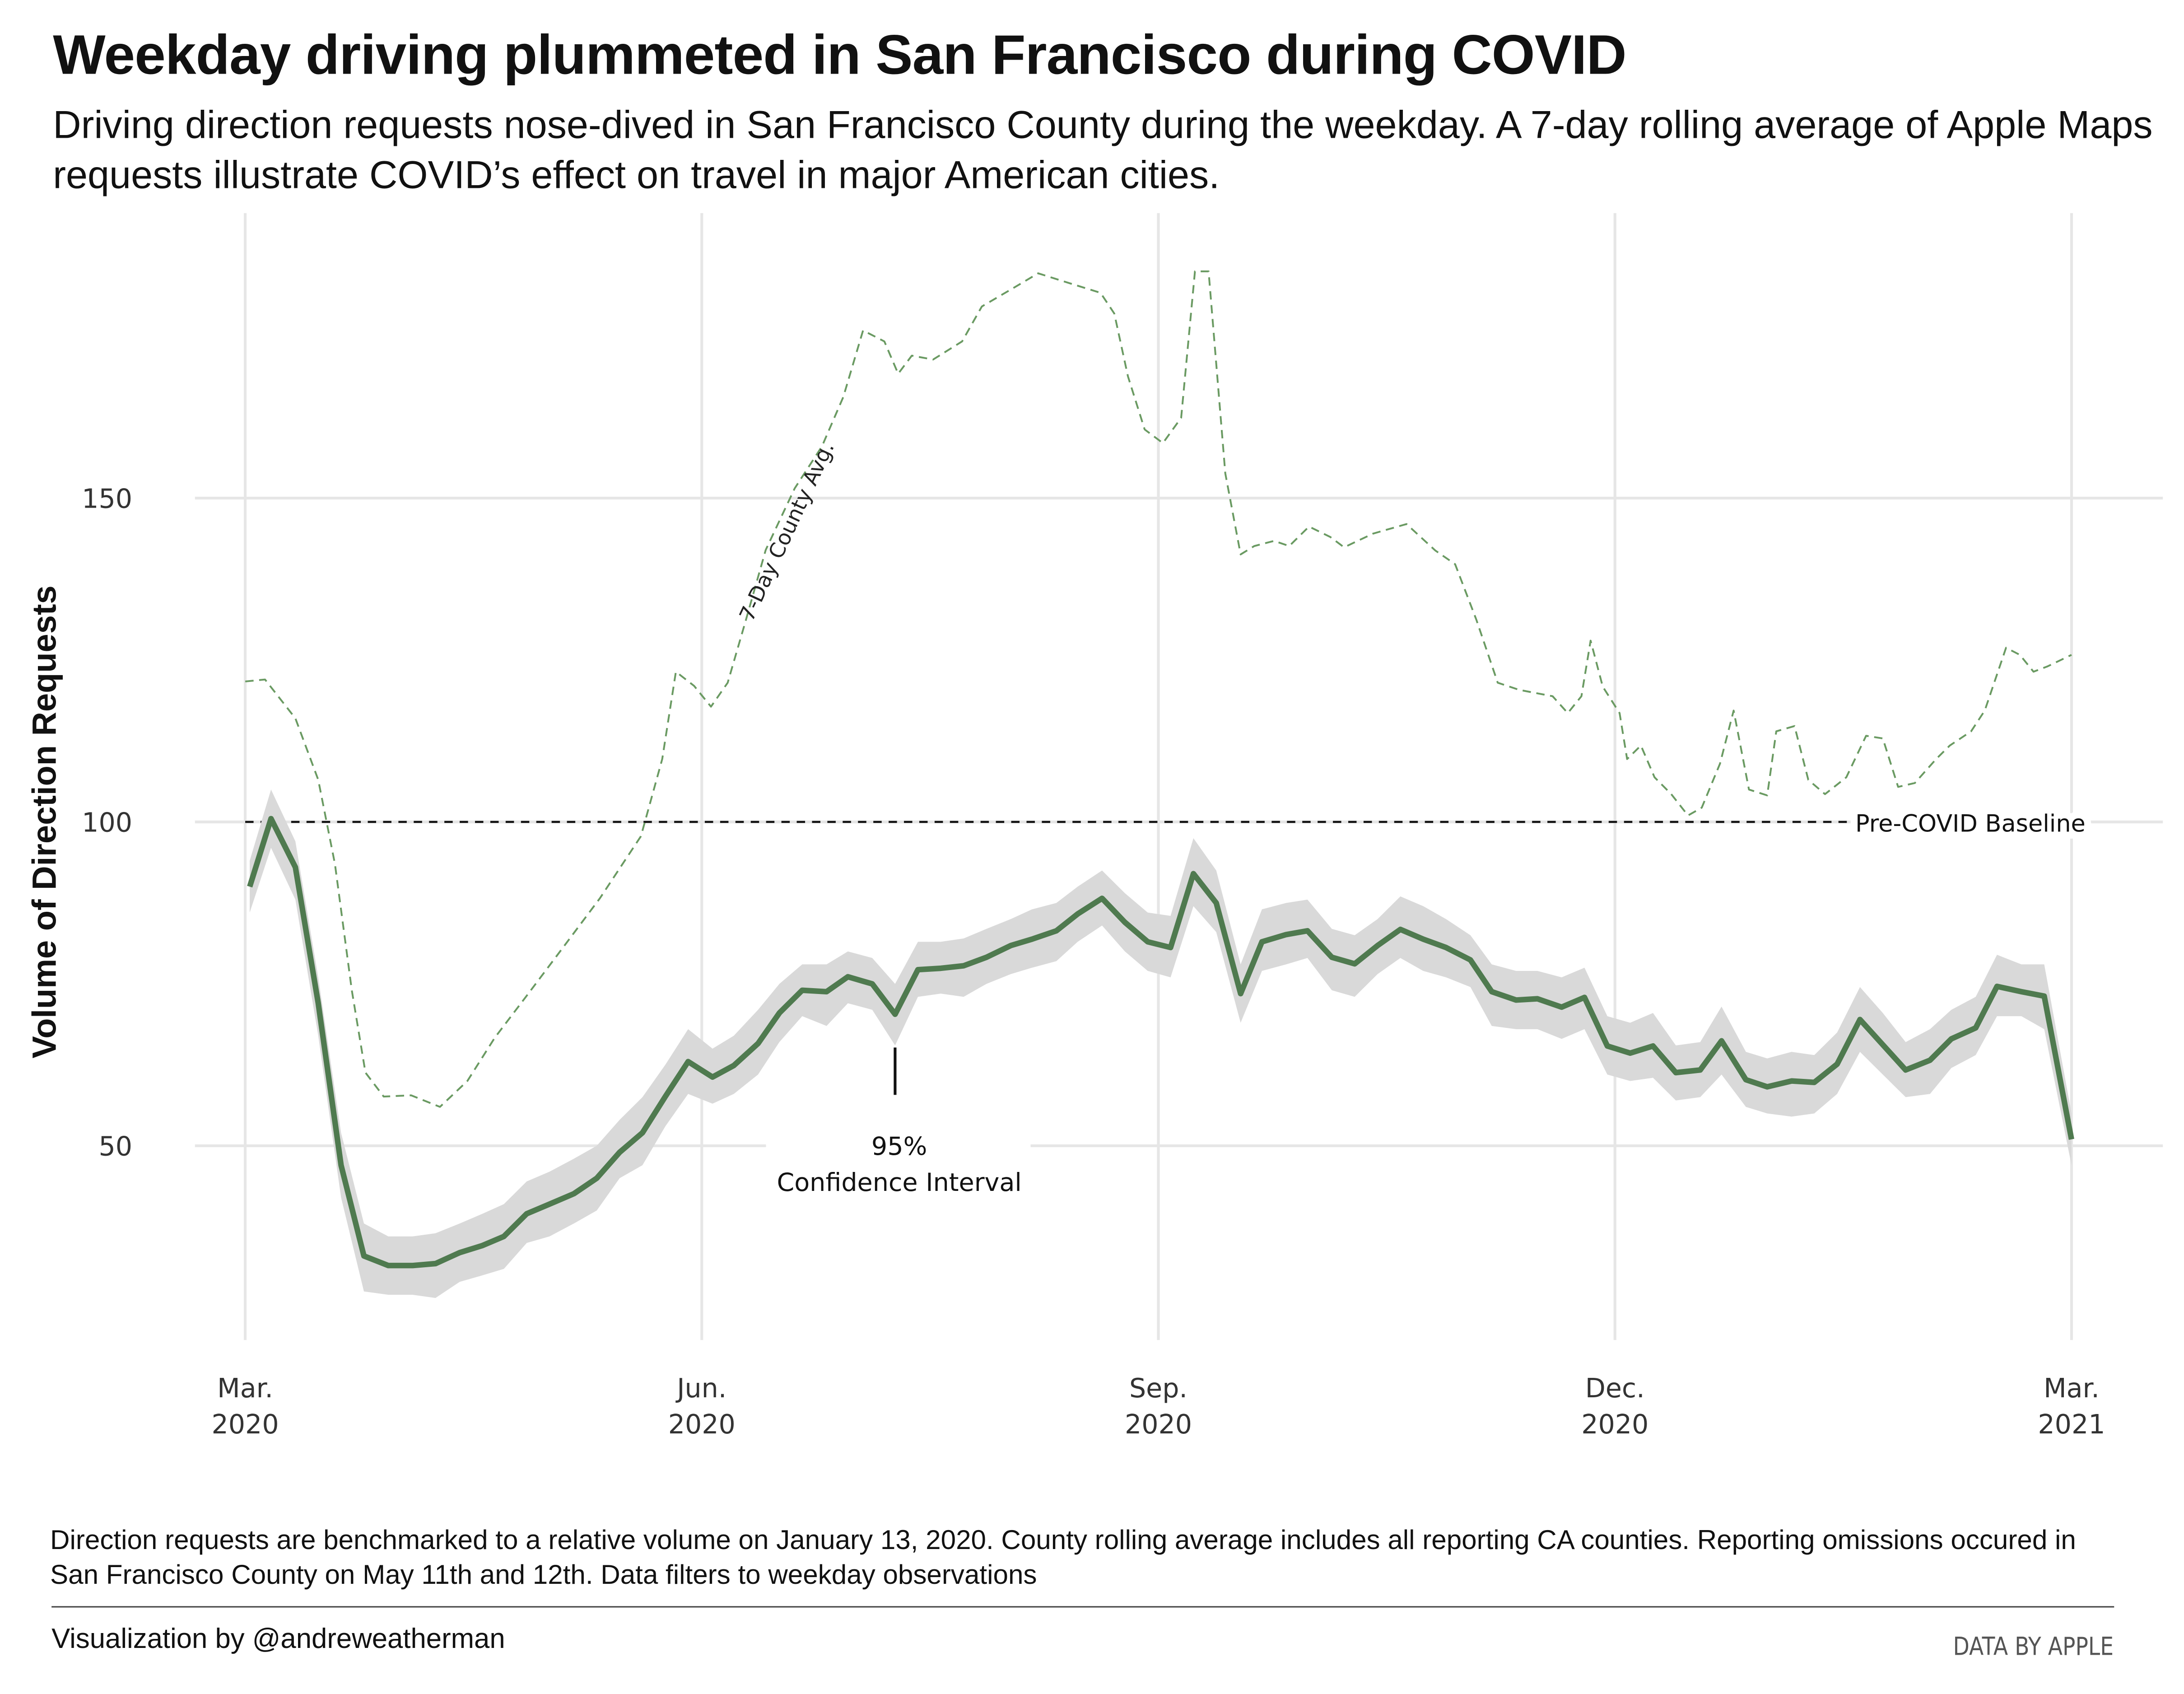 This screenshot has width=2184, height=1694. Describe the element at coordinates (115, 1146) in the screenshot. I see `y-tick-label: 50` at that location.